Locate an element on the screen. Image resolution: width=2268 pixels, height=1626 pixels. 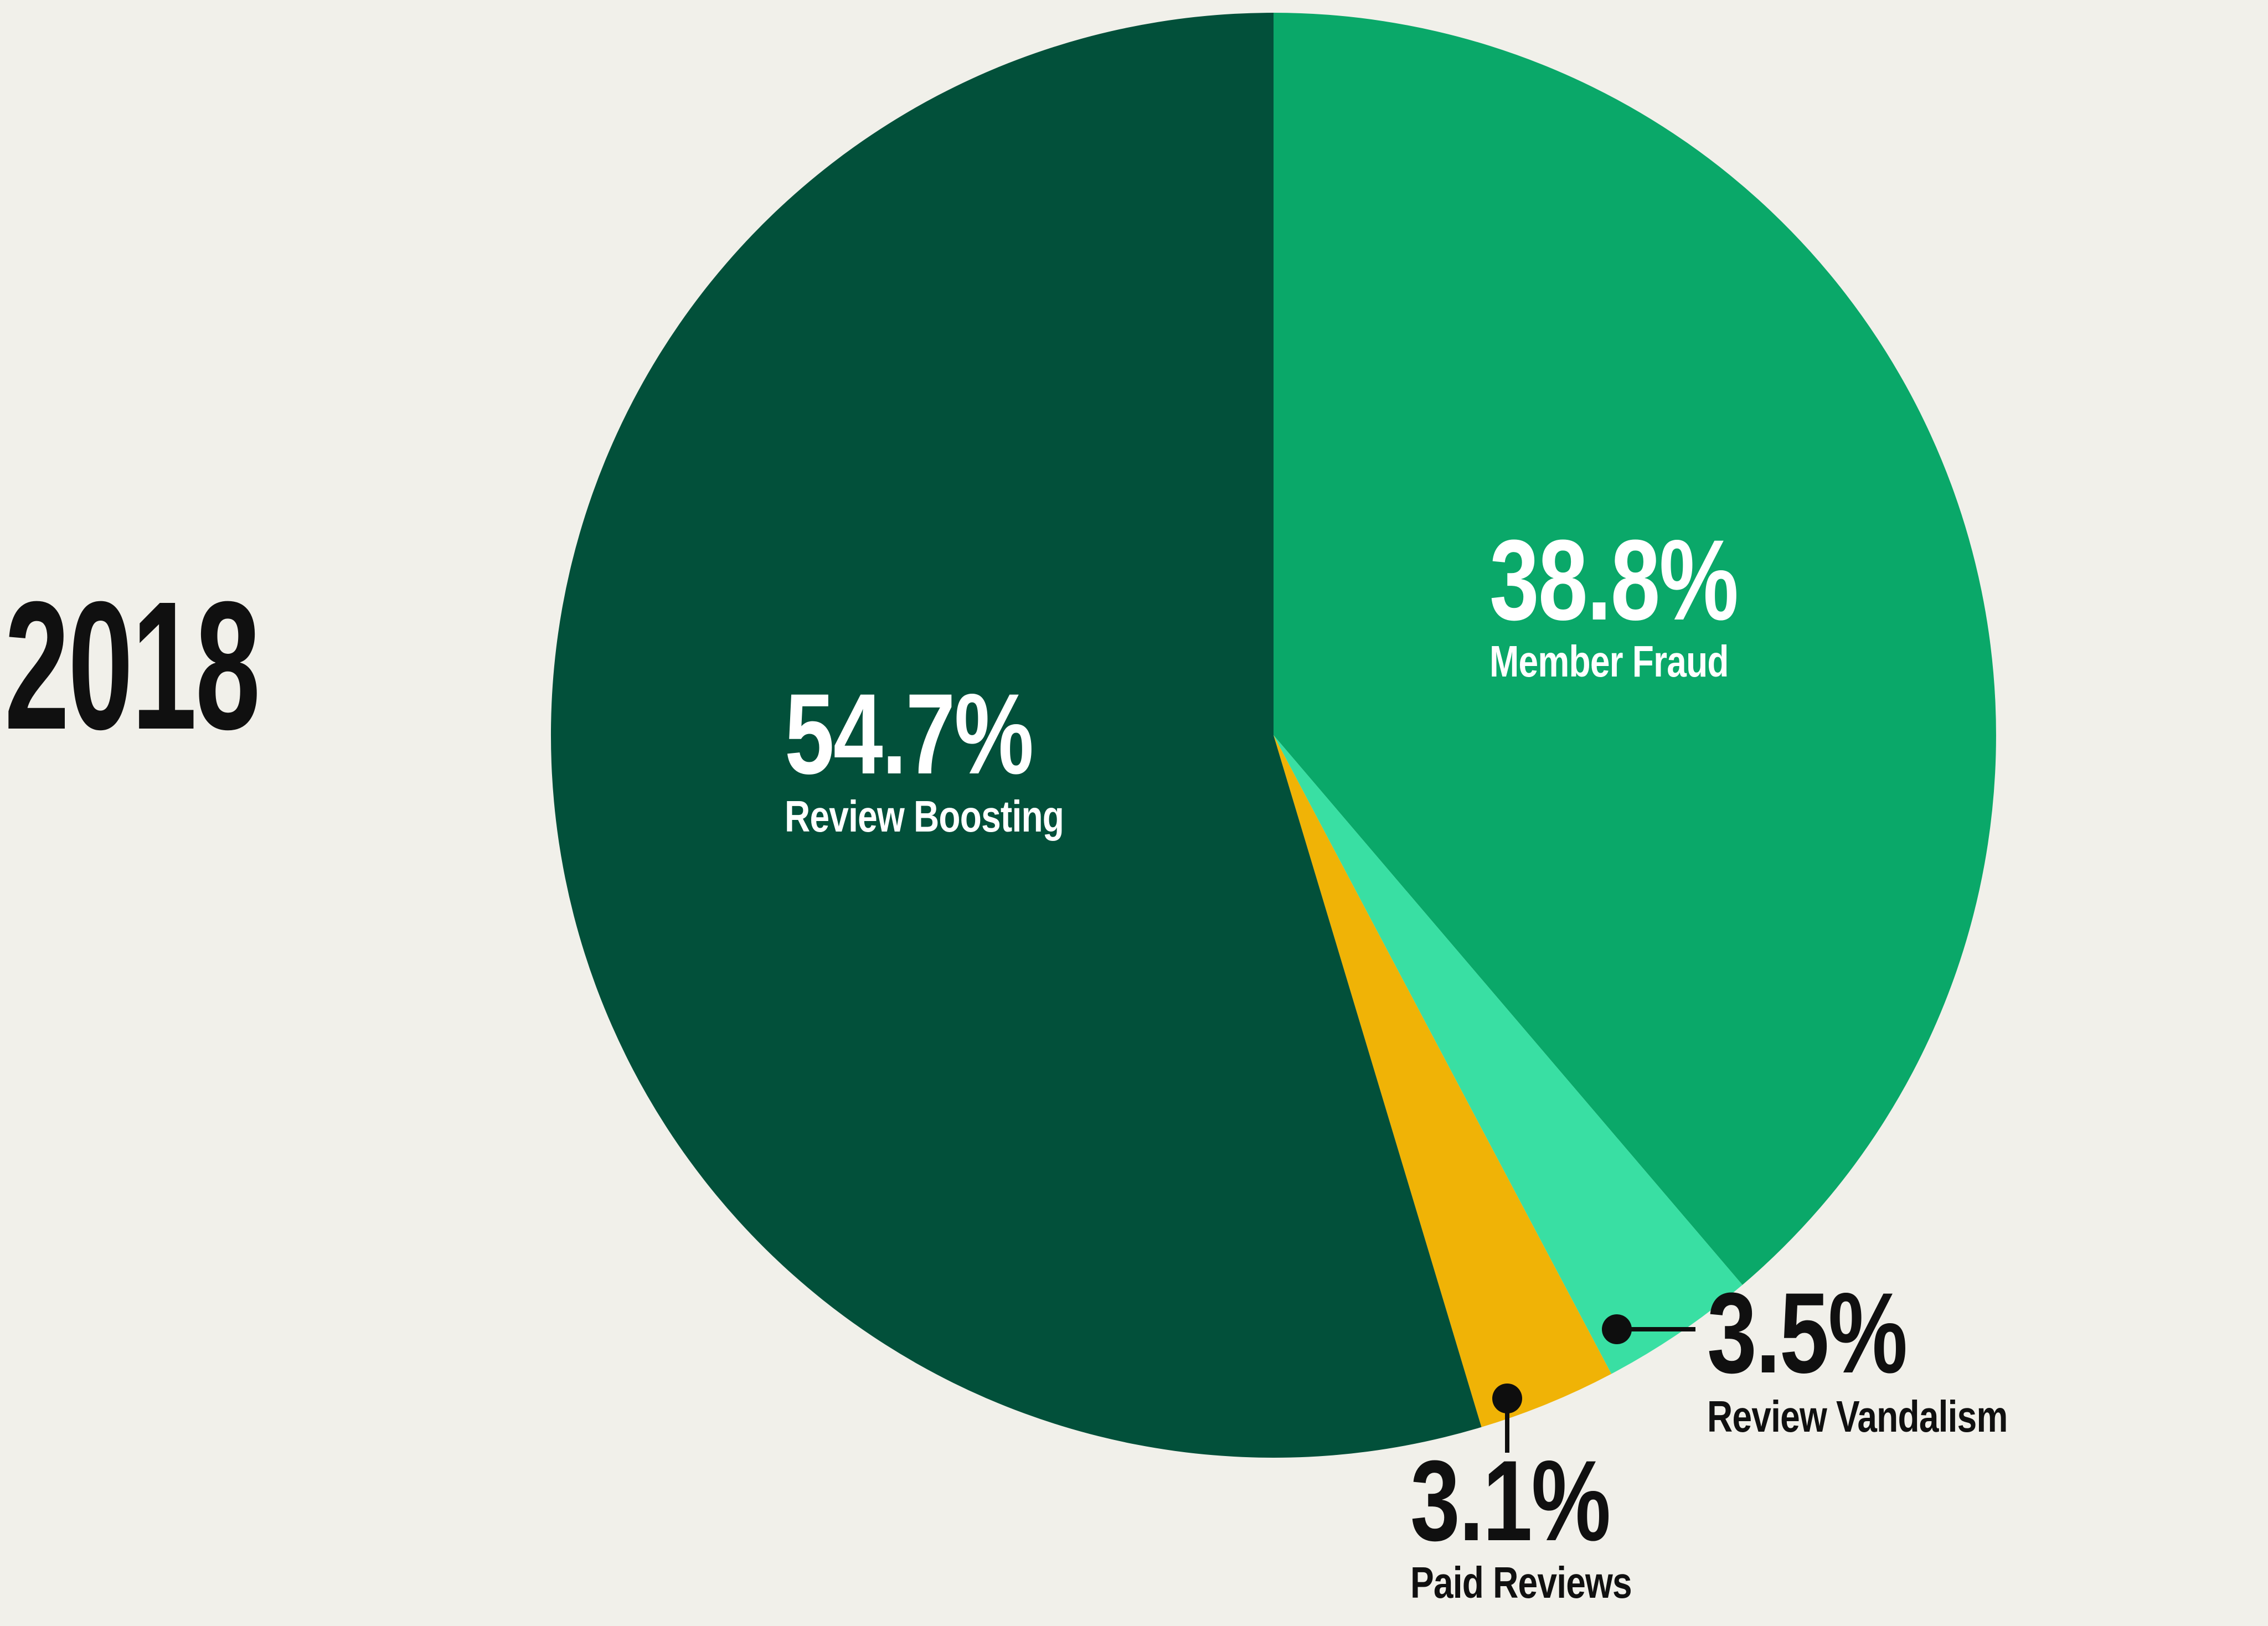
slice-label-paid-reviews: Paid Reviews is located at coordinates (1521, 1583).